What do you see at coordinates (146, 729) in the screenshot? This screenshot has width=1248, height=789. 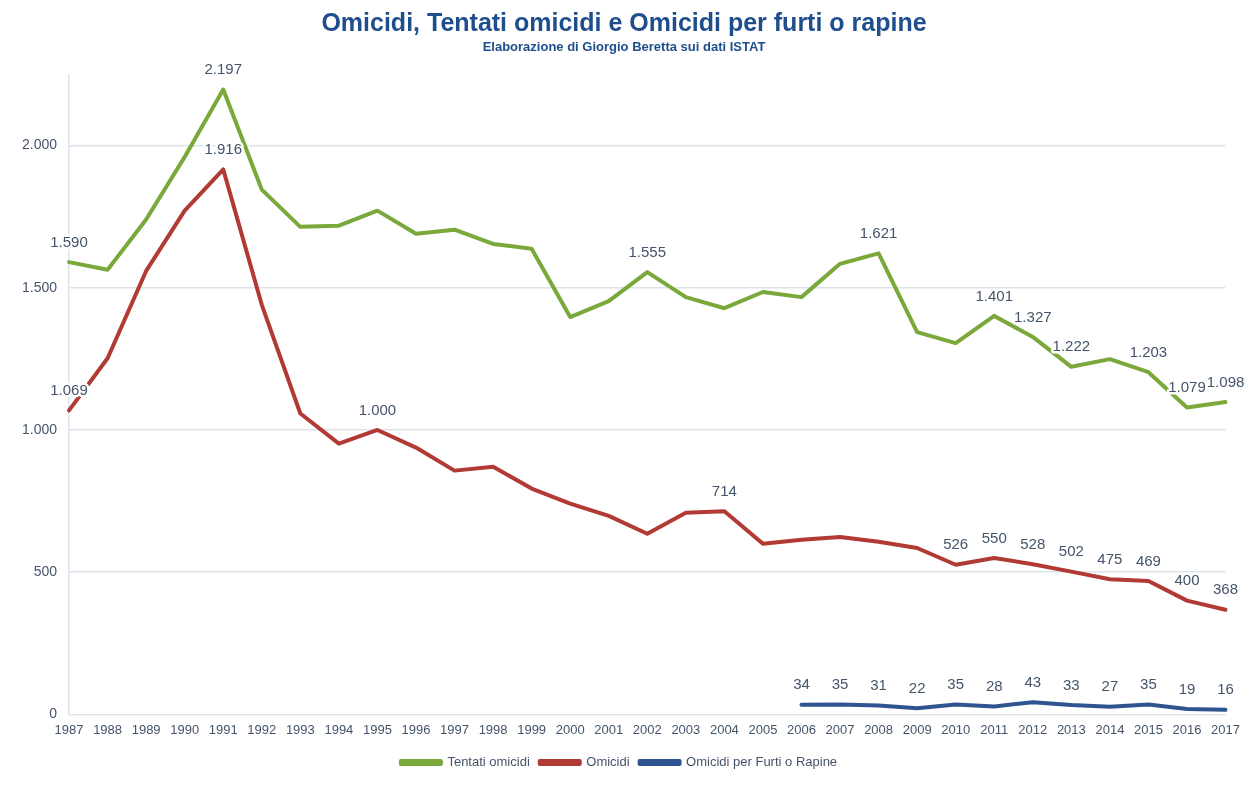 I see `x-tick-label: 1989` at bounding box center [146, 729].